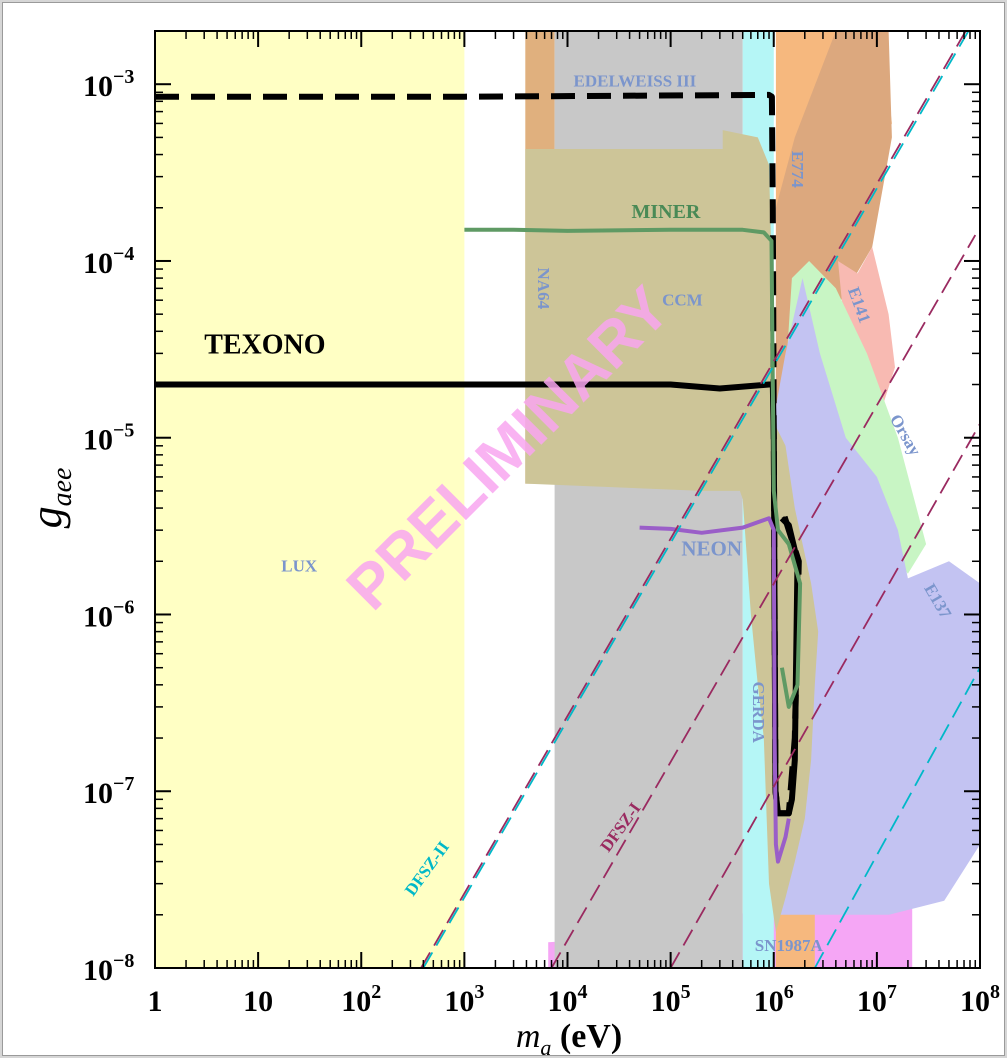  Describe the element at coordinates (108, 84) in the screenshot. I see `y-tick-label: 10⁻³` at that location.